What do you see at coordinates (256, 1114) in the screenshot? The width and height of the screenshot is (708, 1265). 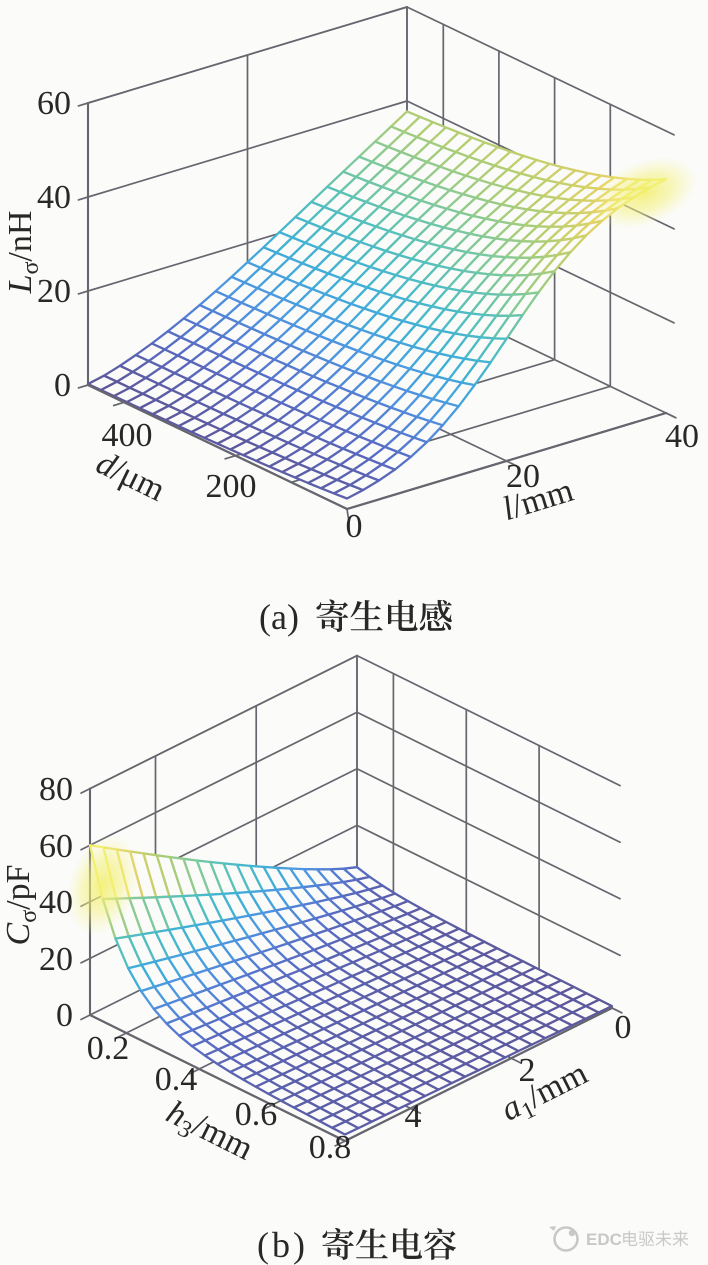 I see `svg-text: 0.6` at bounding box center [256, 1114].